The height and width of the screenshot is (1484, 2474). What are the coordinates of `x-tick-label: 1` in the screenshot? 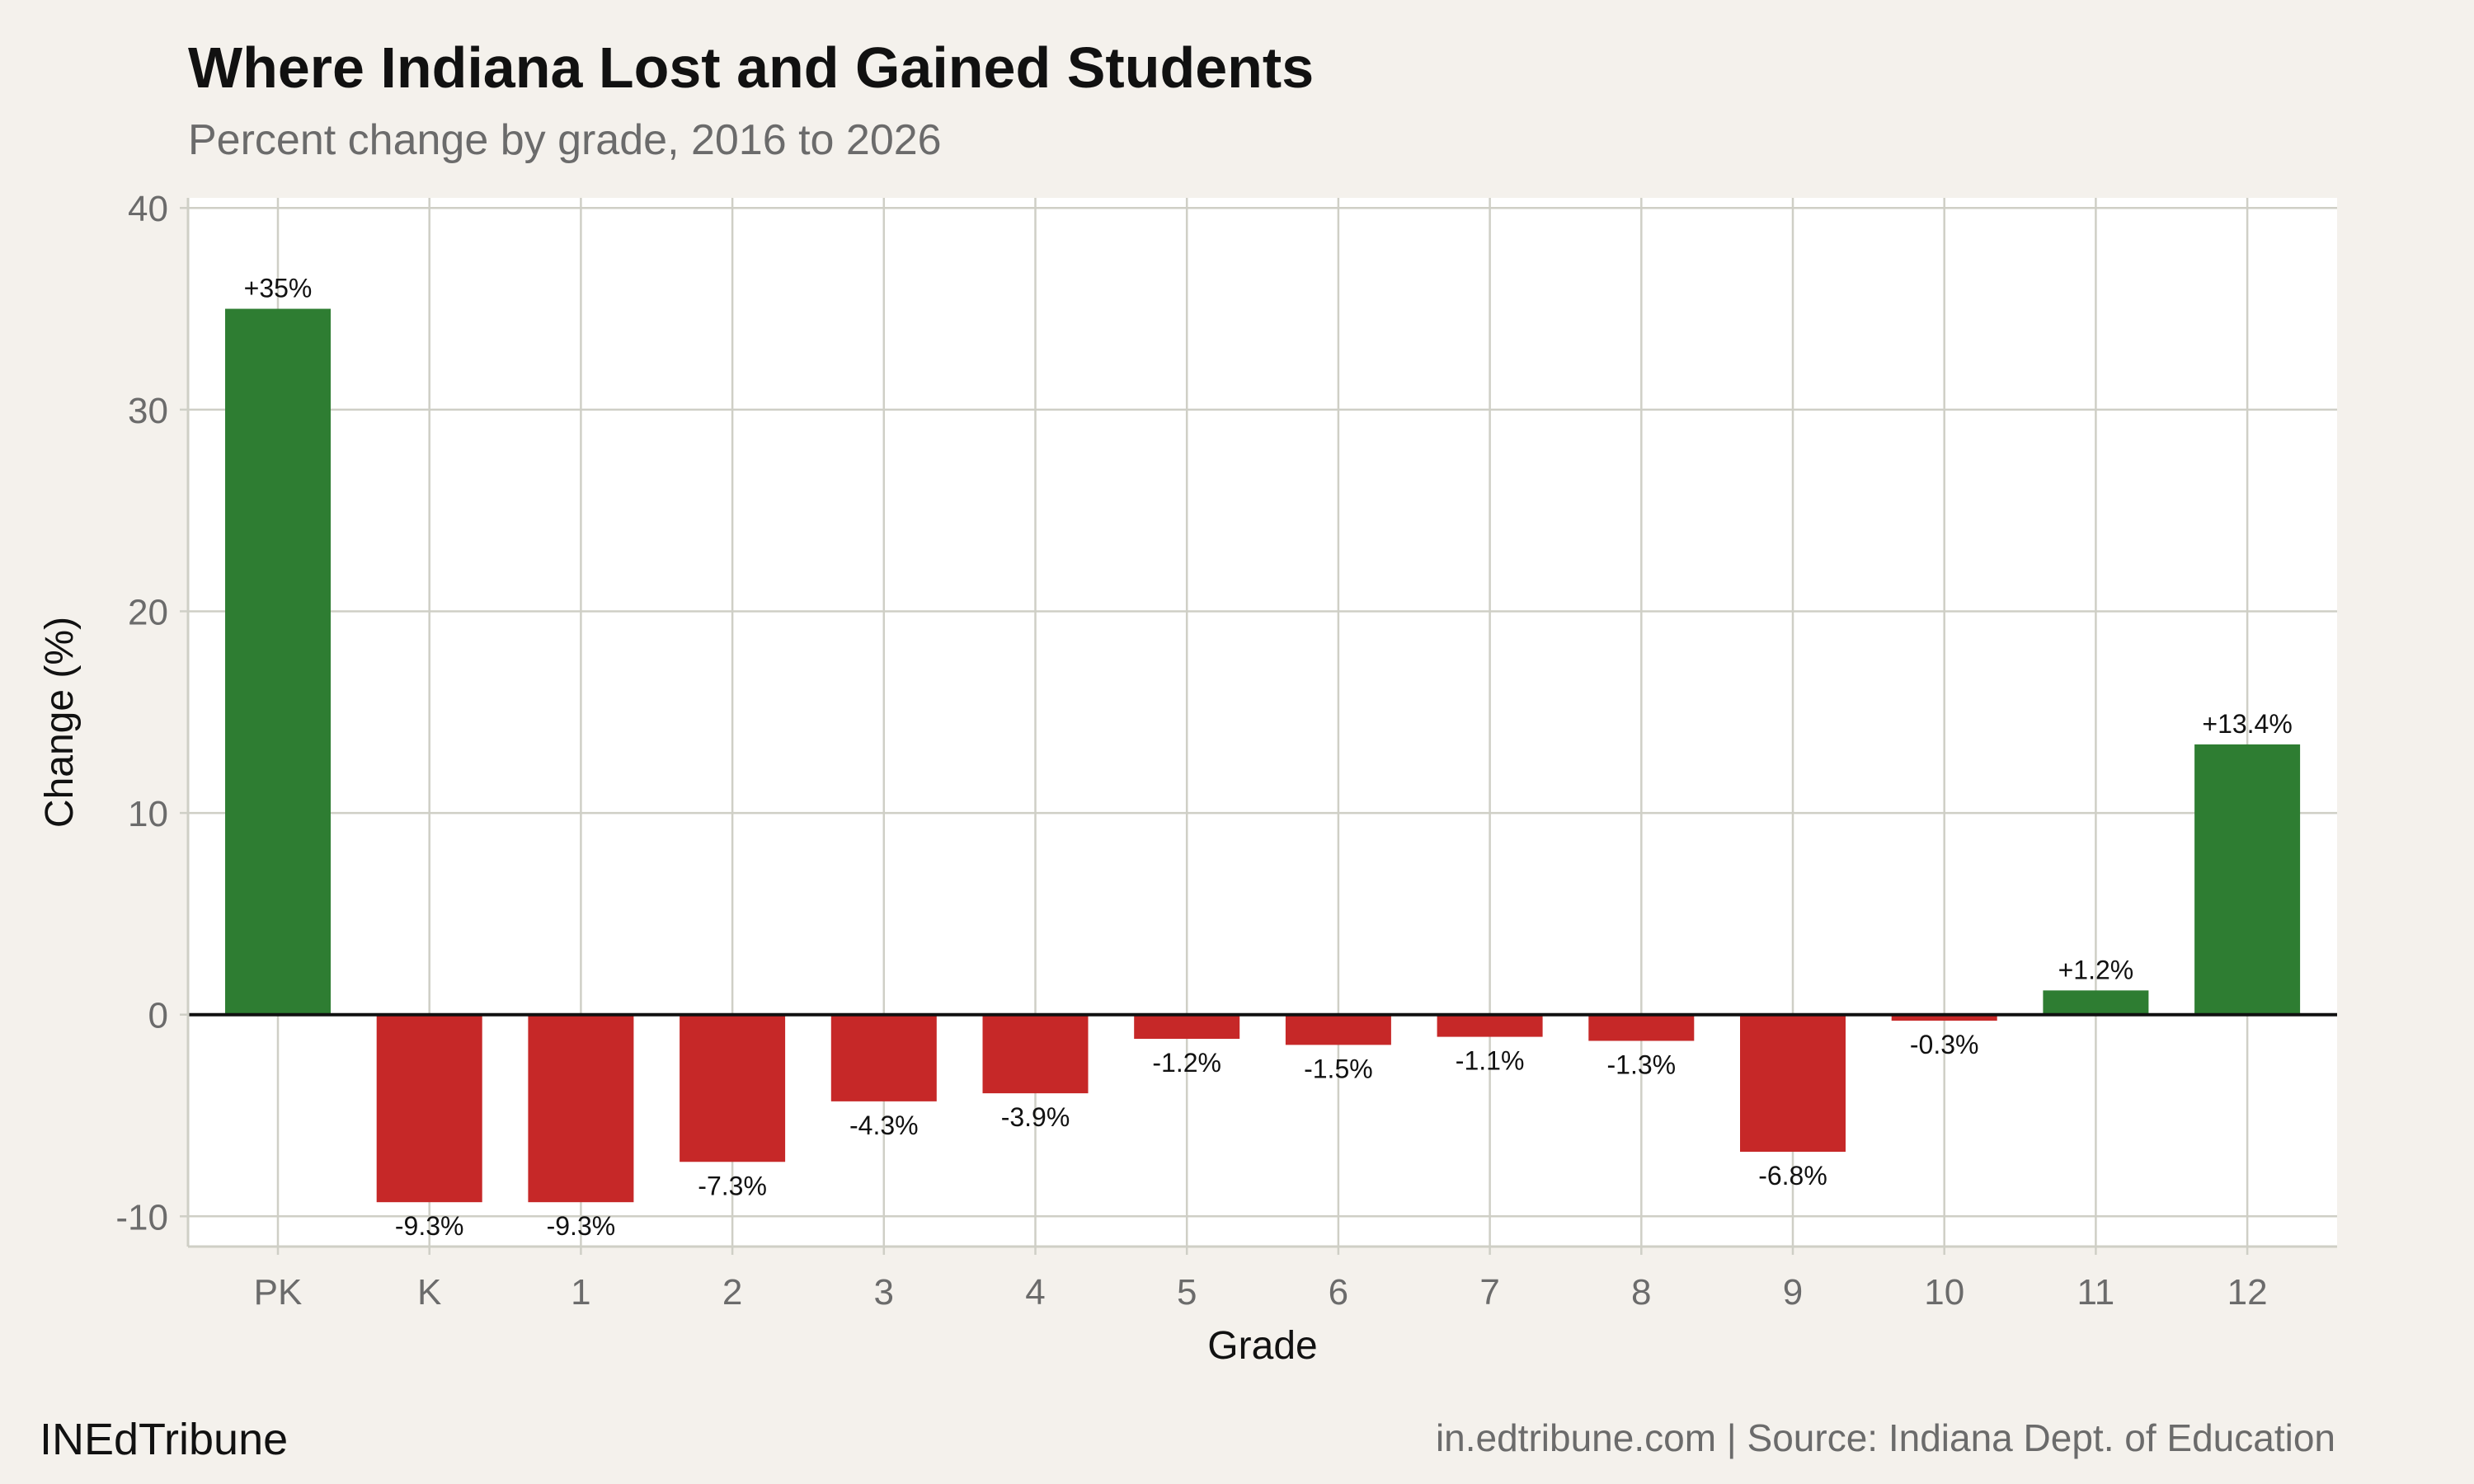 It's located at (580, 1292).